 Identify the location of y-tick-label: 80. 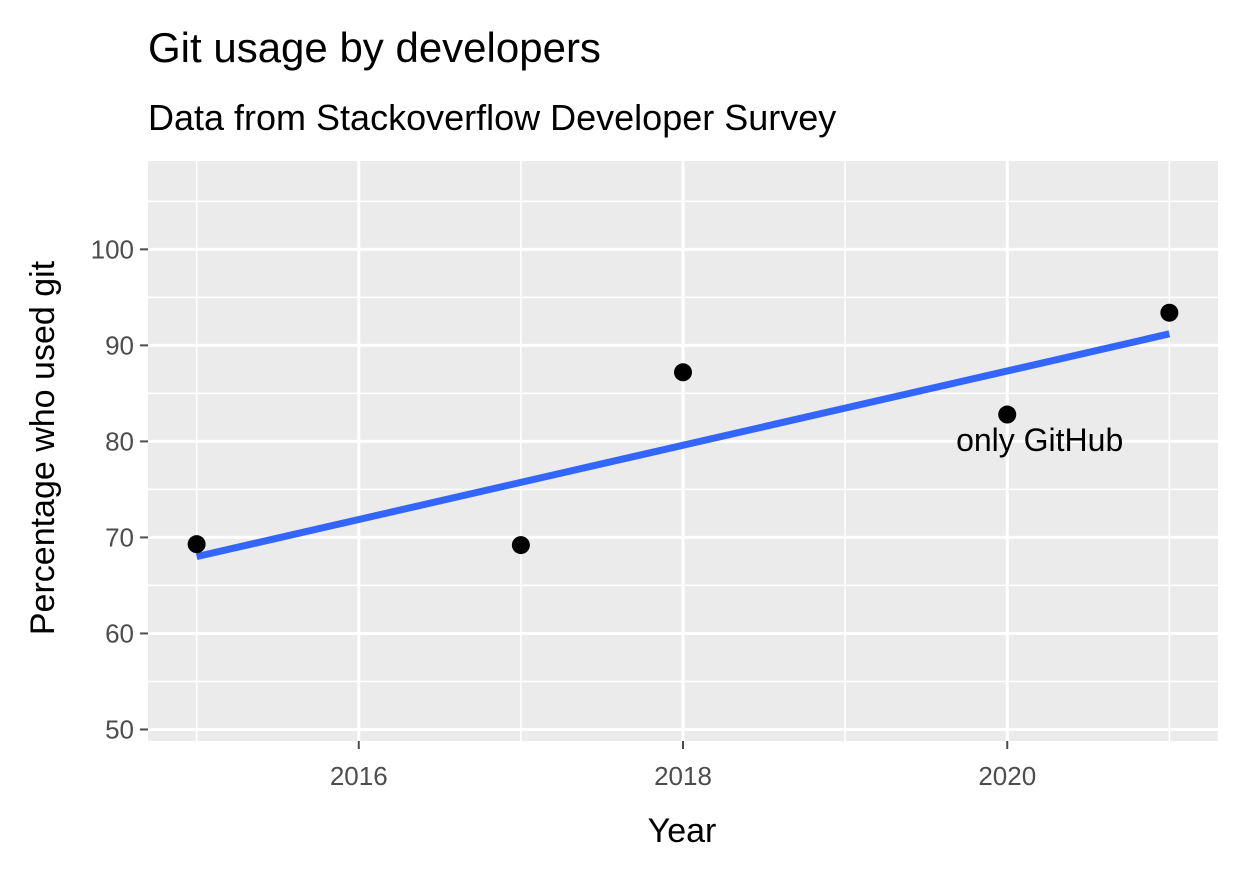
(119, 441).